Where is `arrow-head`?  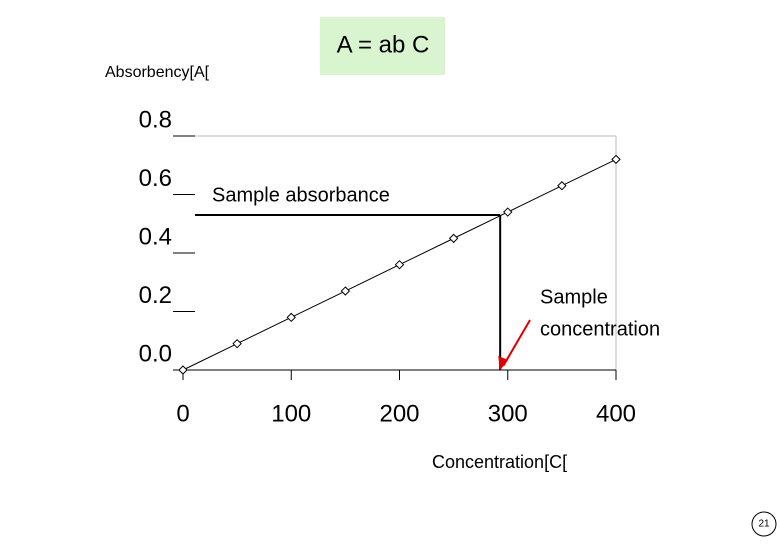 arrow-head is located at coordinates (503, 363).